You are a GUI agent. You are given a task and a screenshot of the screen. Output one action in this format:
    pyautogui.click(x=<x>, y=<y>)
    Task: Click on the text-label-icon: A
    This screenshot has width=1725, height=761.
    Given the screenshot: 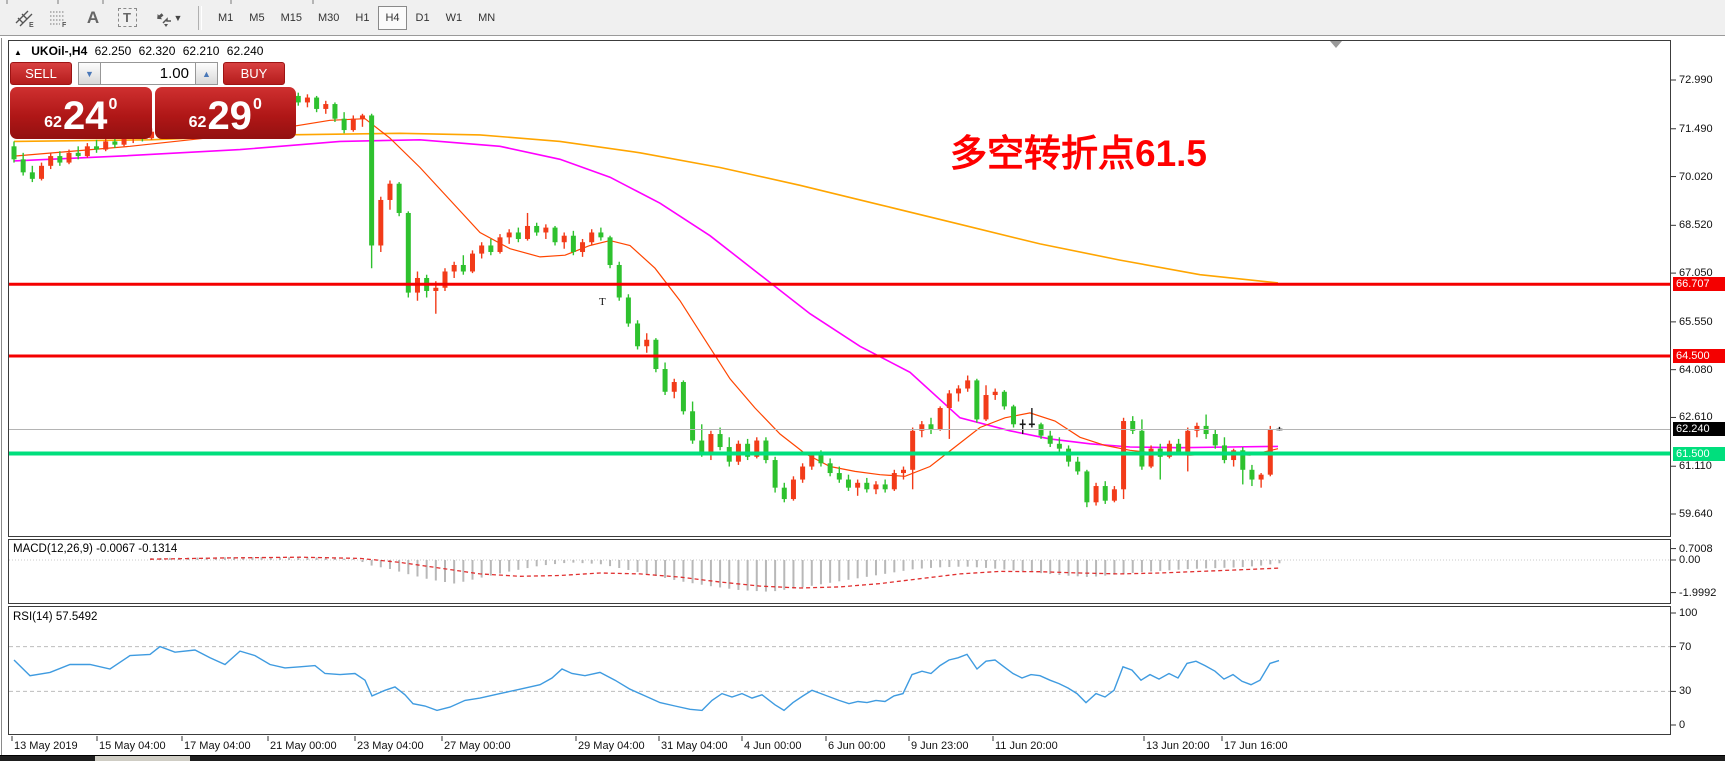 What is the action you would take?
    pyautogui.click(x=93, y=17)
    